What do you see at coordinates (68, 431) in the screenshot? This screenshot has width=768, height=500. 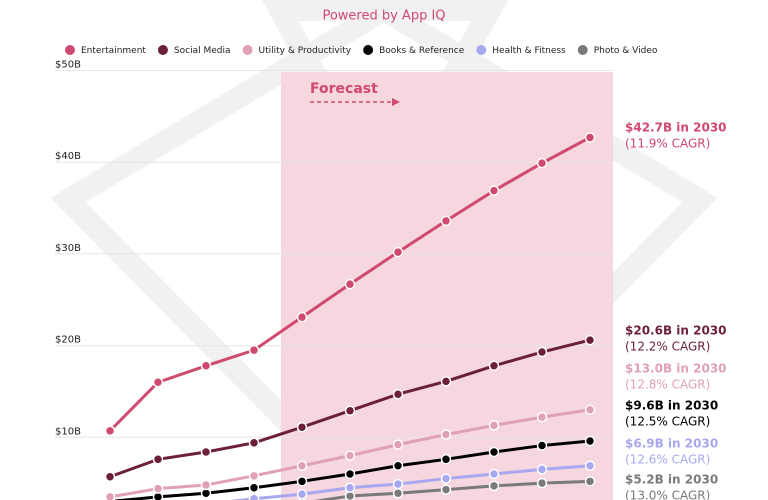 I see `y-tick-label: $10B` at bounding box center [68, 431].